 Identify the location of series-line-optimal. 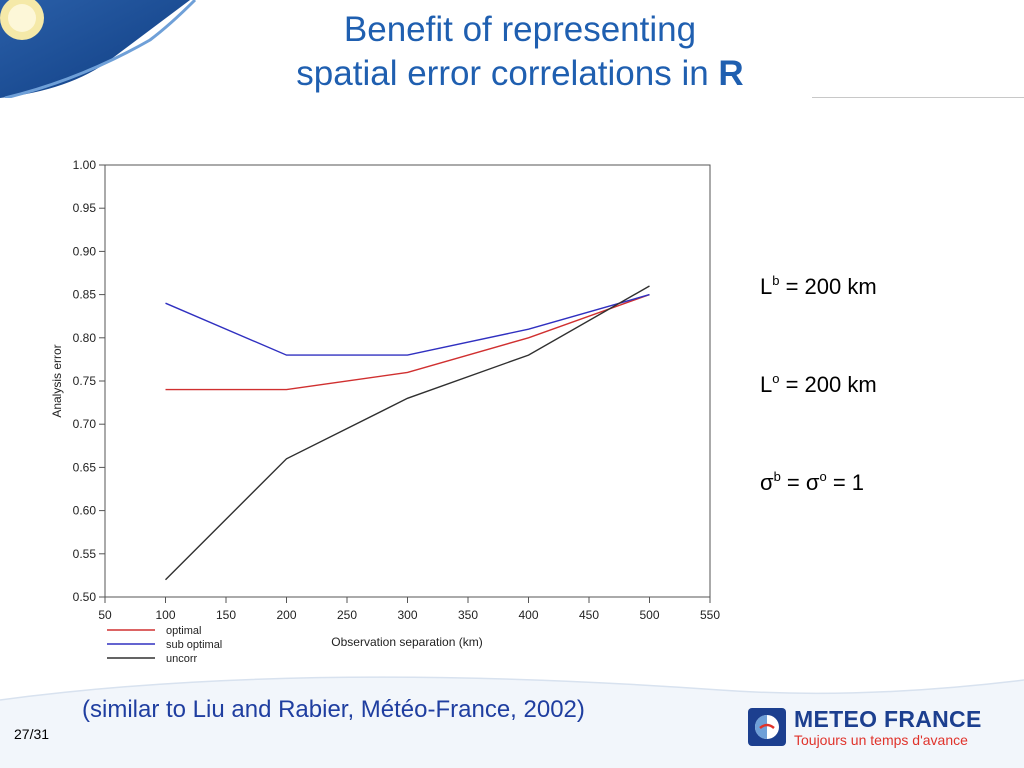
(407, 342).